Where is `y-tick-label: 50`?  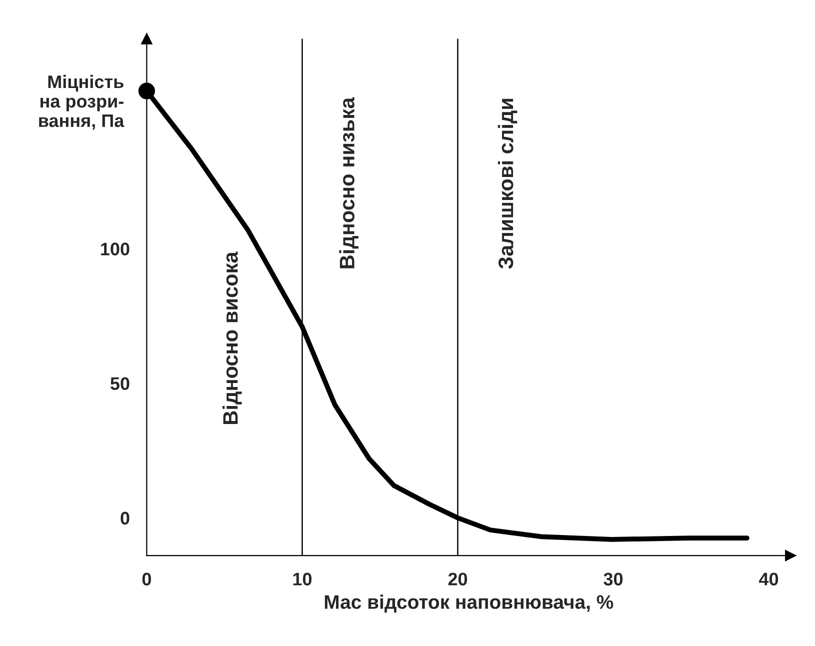 y-tick-label: 50 is located at coordinates (120, 383).